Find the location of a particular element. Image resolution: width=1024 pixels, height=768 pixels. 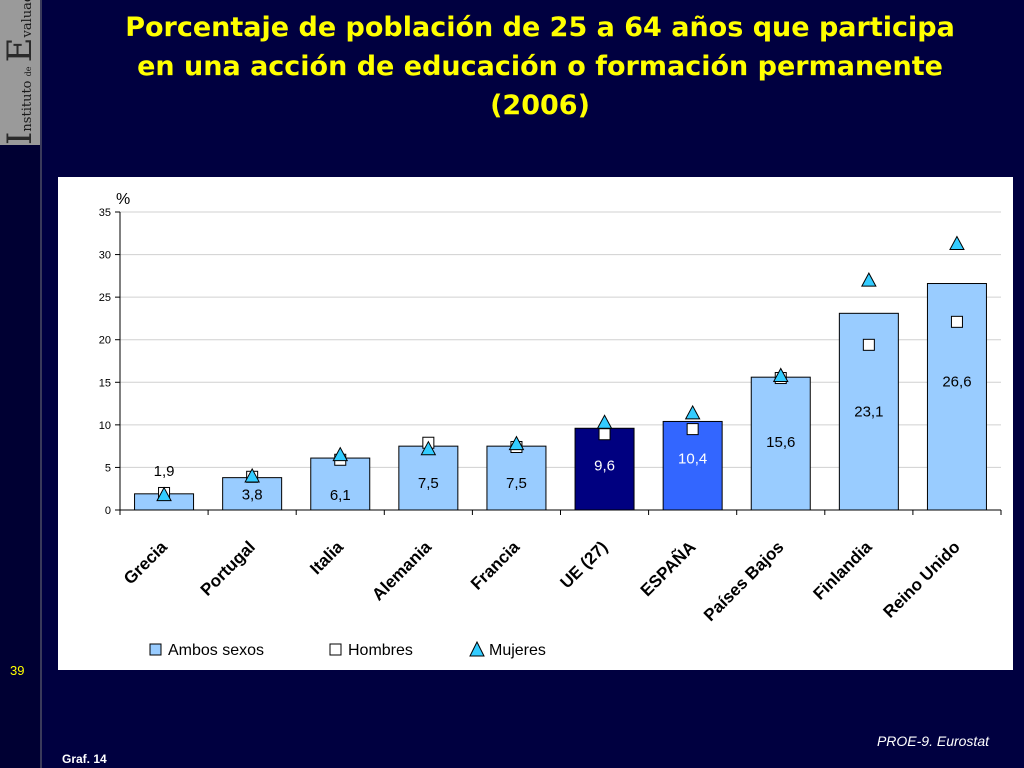

data-label-6: 10,4 is located at coordinates (692, 458).